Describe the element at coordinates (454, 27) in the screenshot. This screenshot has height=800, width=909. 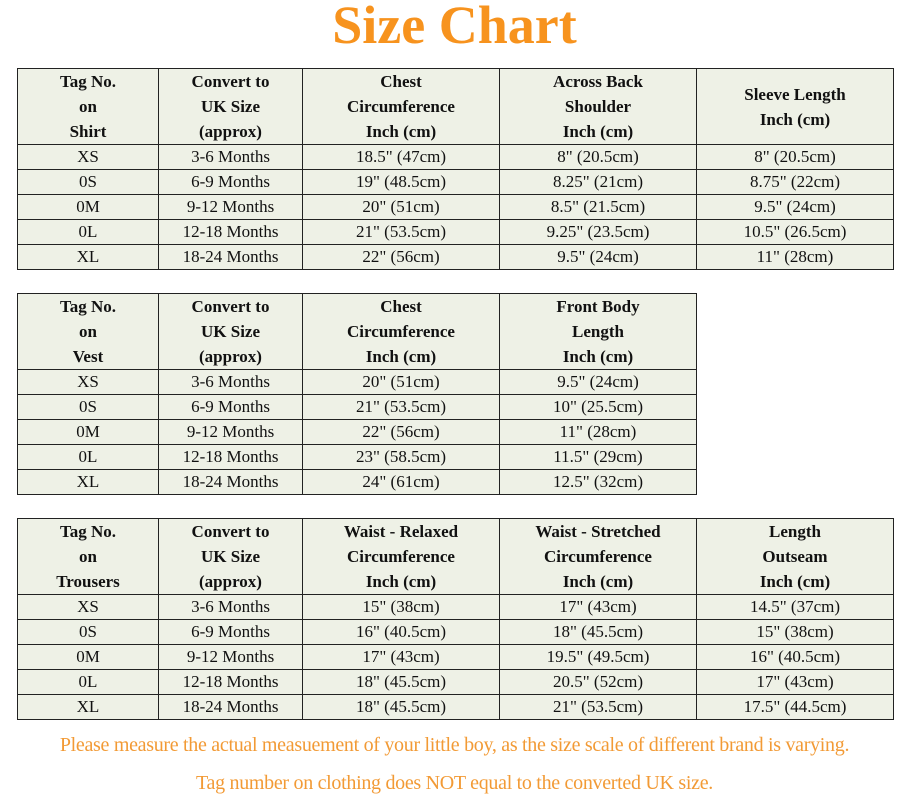
I see `page-title: Size Chart` at that location.